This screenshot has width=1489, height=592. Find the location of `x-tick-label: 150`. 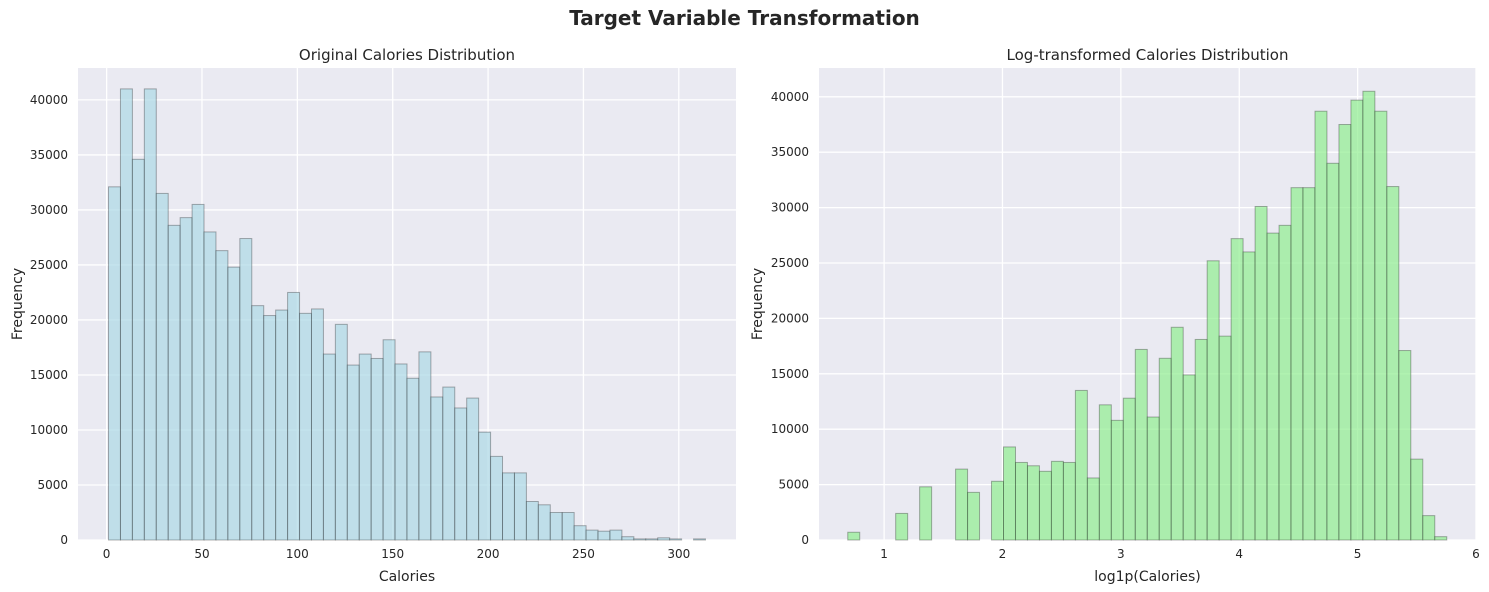

x-tick-label: 150 is located at coordinates (392, 554).